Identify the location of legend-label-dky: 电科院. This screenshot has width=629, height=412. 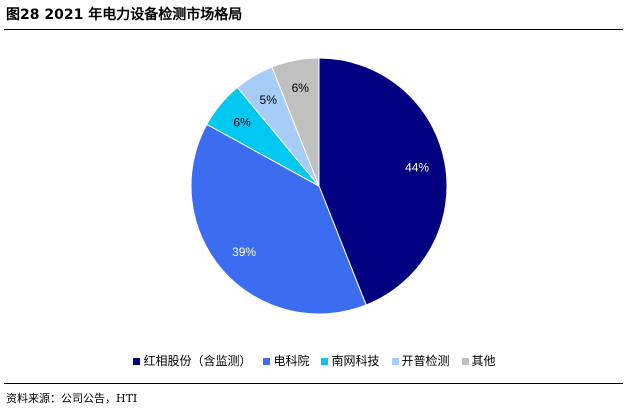
(291, 361).